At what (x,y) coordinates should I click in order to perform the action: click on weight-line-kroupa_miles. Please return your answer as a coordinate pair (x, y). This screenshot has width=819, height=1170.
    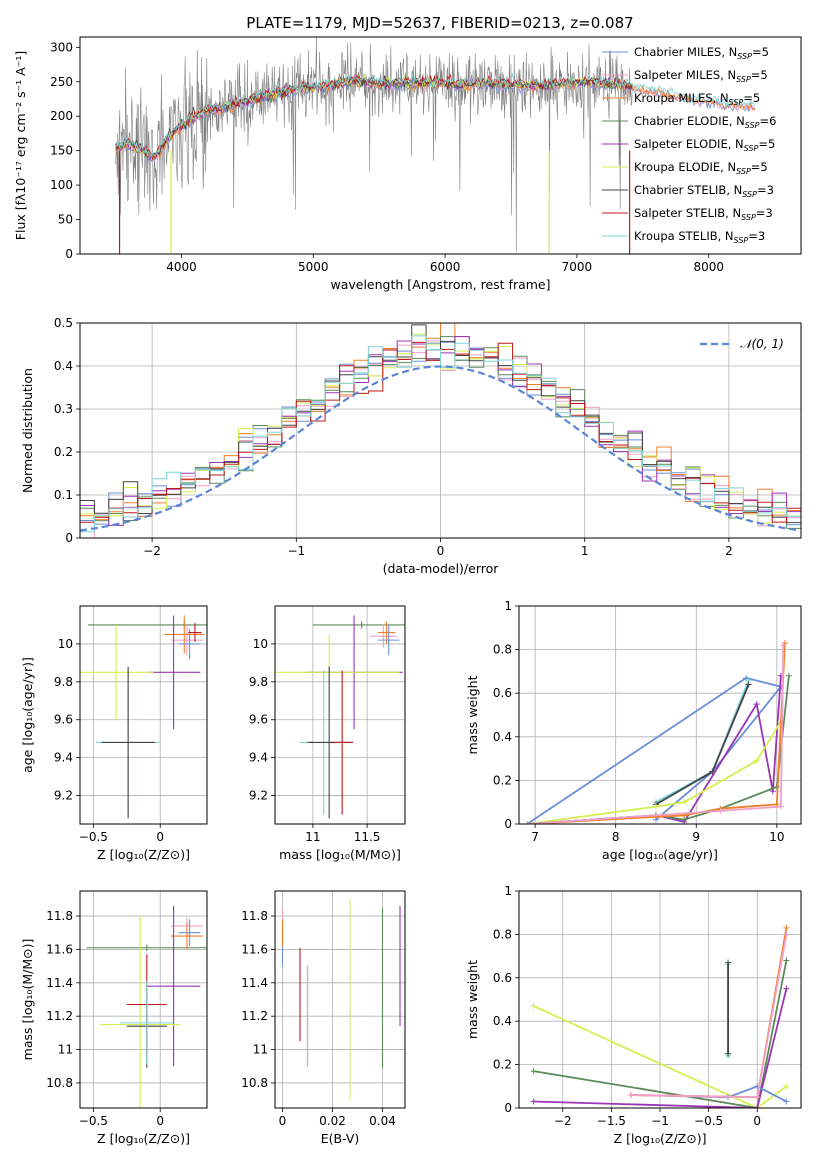
    Looking at the image, I should click on (656, 733).